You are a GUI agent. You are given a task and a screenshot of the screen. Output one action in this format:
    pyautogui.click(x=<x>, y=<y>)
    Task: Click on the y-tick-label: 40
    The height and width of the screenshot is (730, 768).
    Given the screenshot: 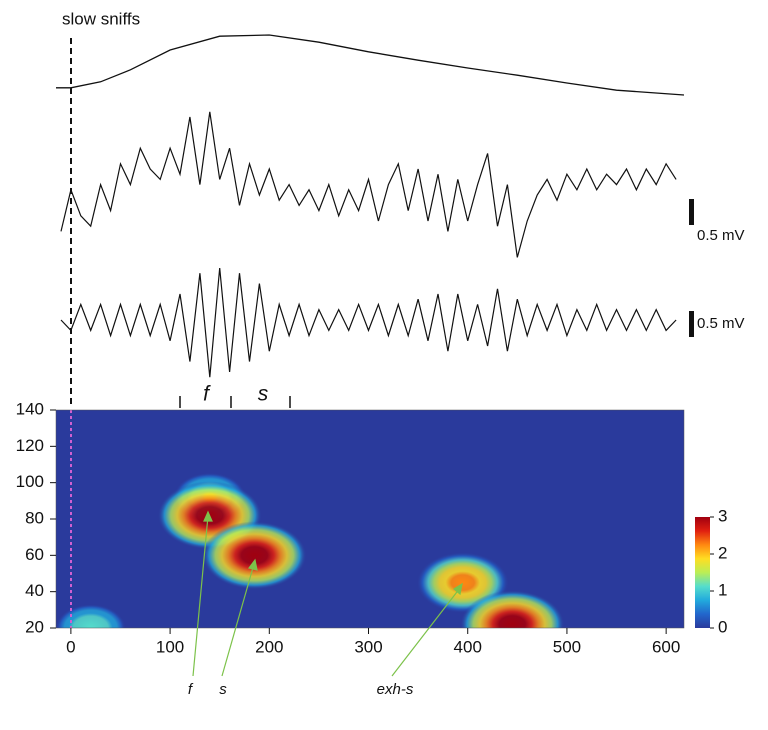 What is the action you would take?
    pyautogui.click(x=34, y=590)
    